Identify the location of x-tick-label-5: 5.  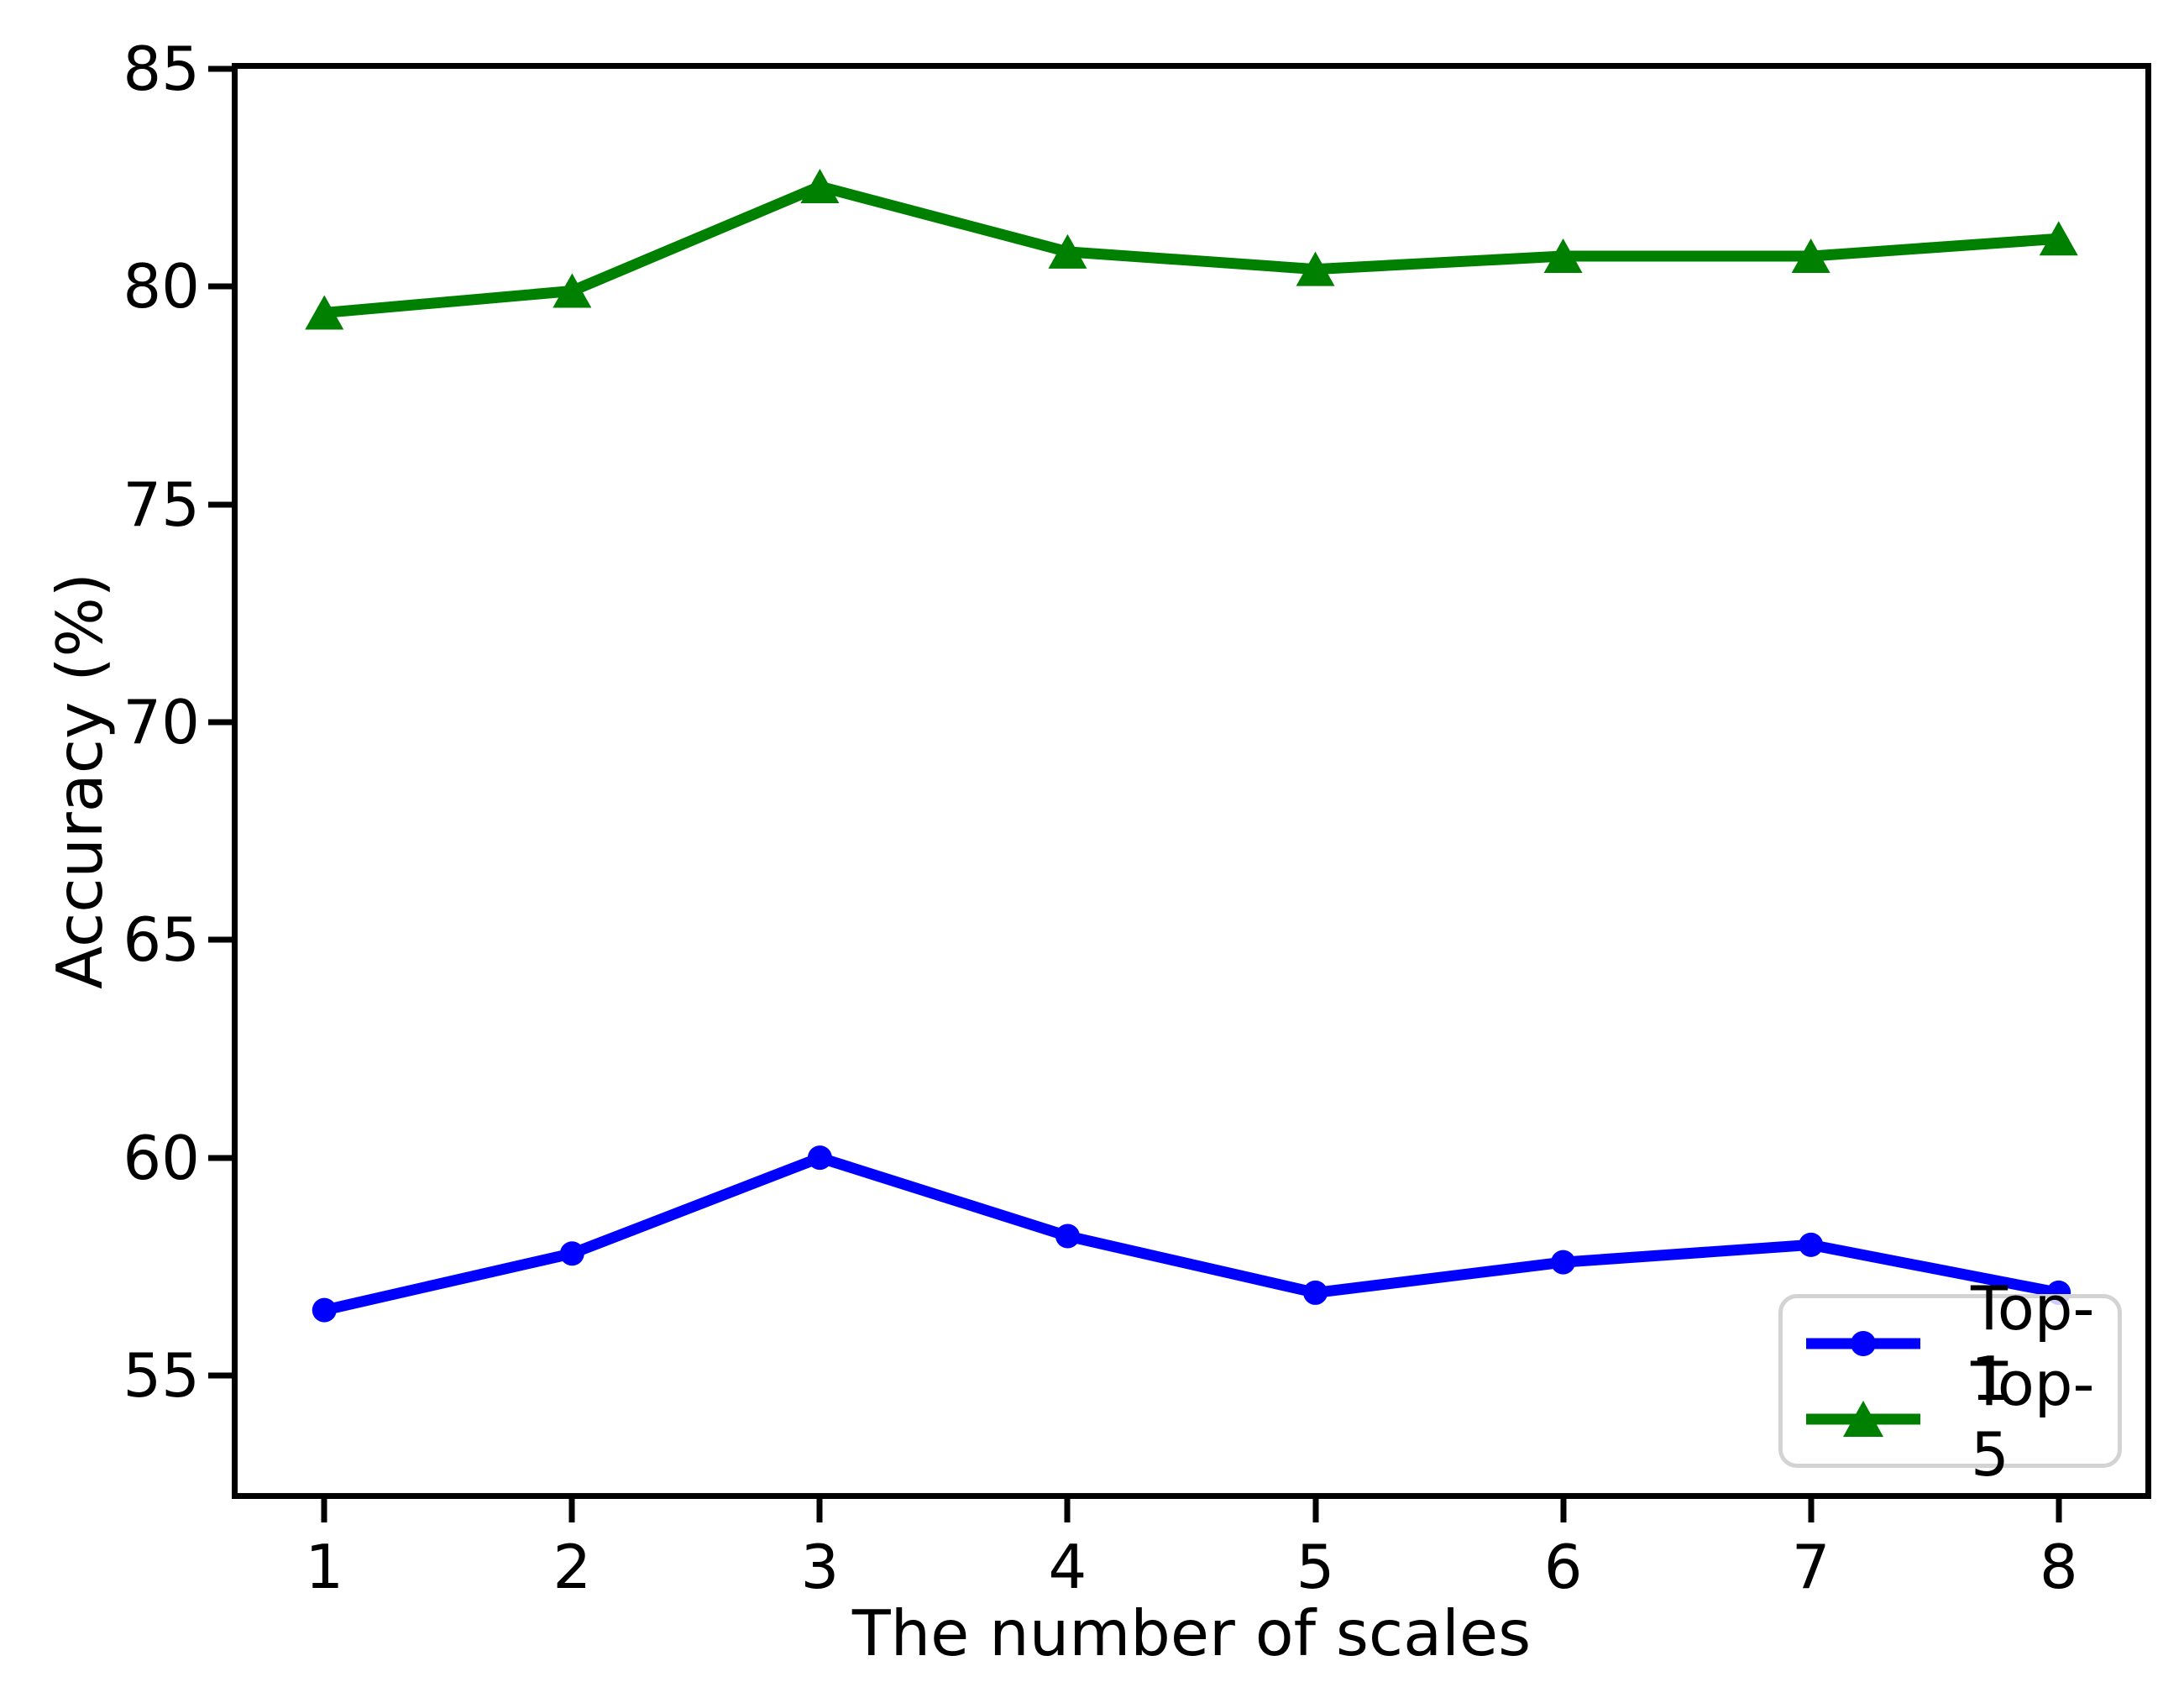
(1315, 1567).